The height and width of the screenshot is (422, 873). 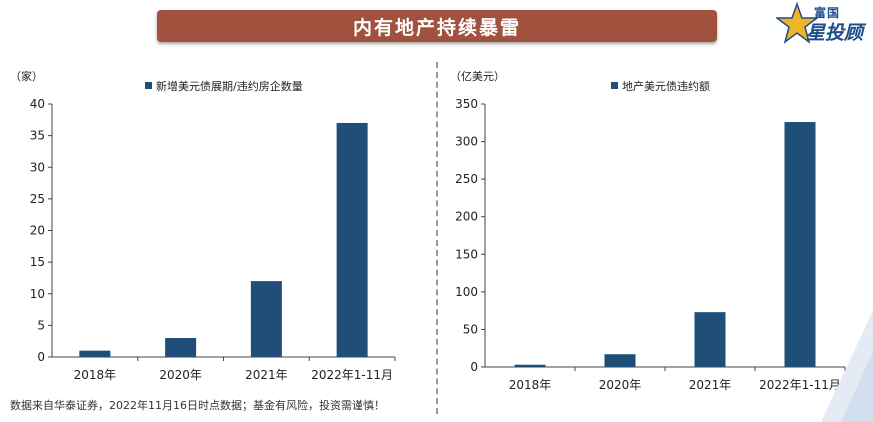 What do you see at coordinates (466, 254) in the screenshot?
I see `y-tick-label: 150` at bounding box center [466, 254].